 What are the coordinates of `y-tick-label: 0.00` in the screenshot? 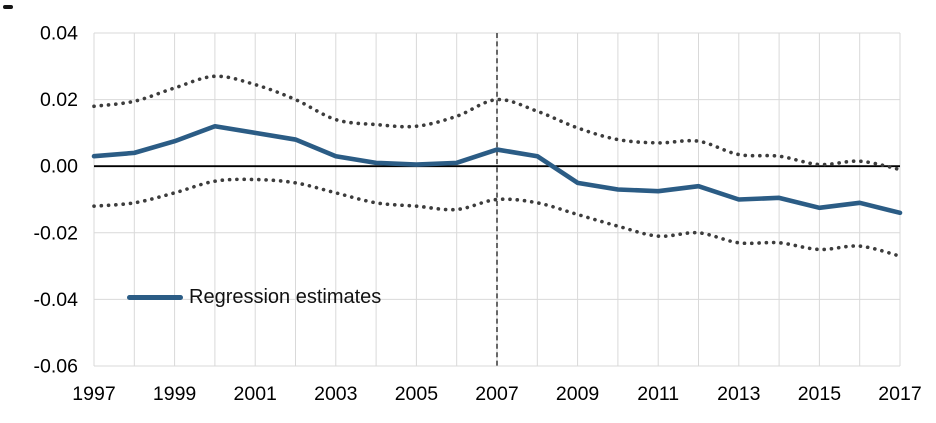 It's located at (59, 167).